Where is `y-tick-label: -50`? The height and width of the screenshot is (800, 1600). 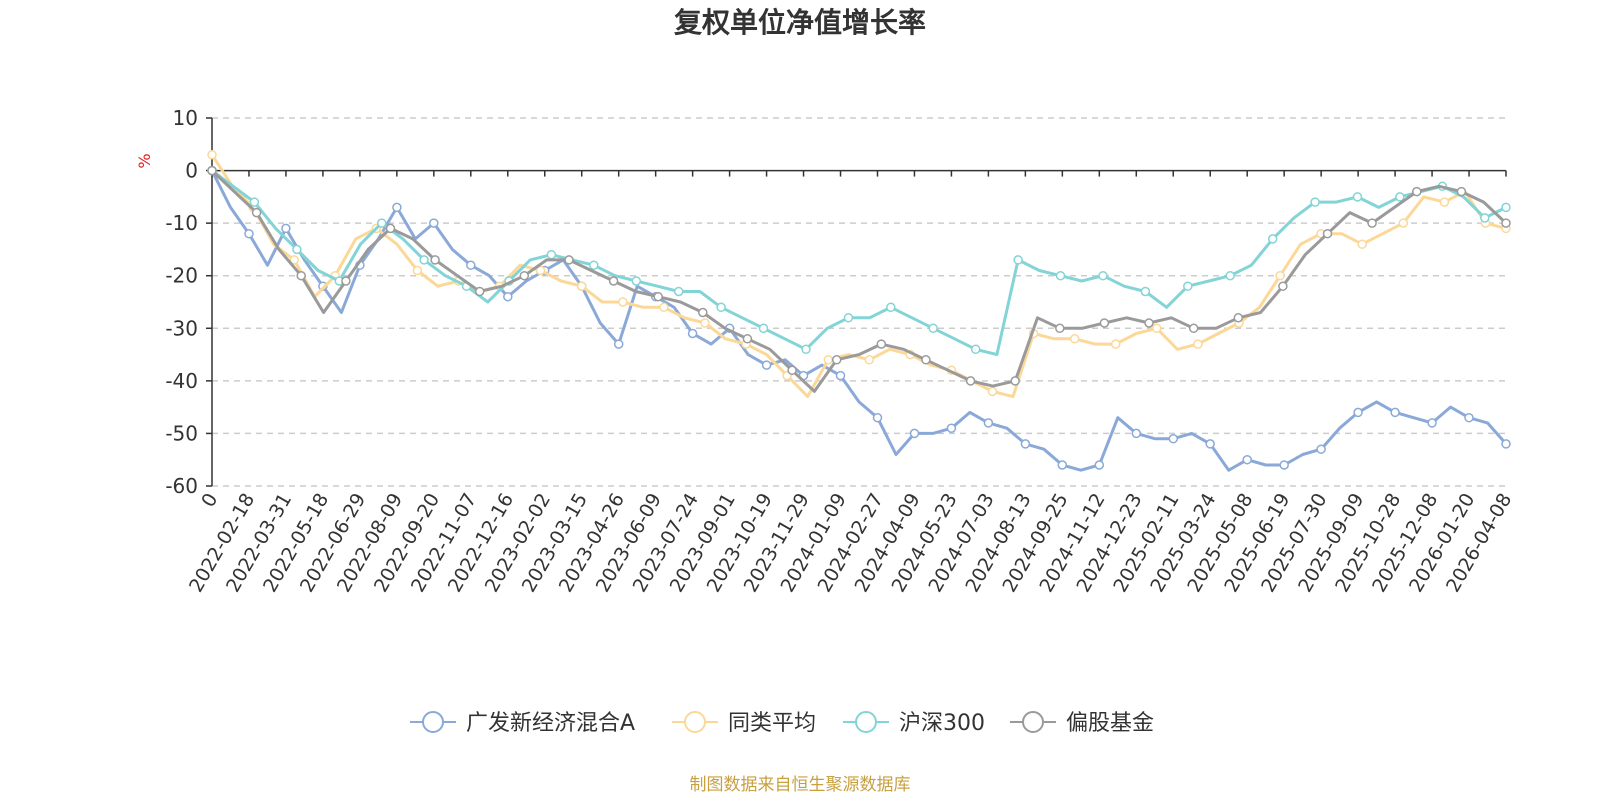 y-tick-label: -50 is located at coordinates (181, 433).